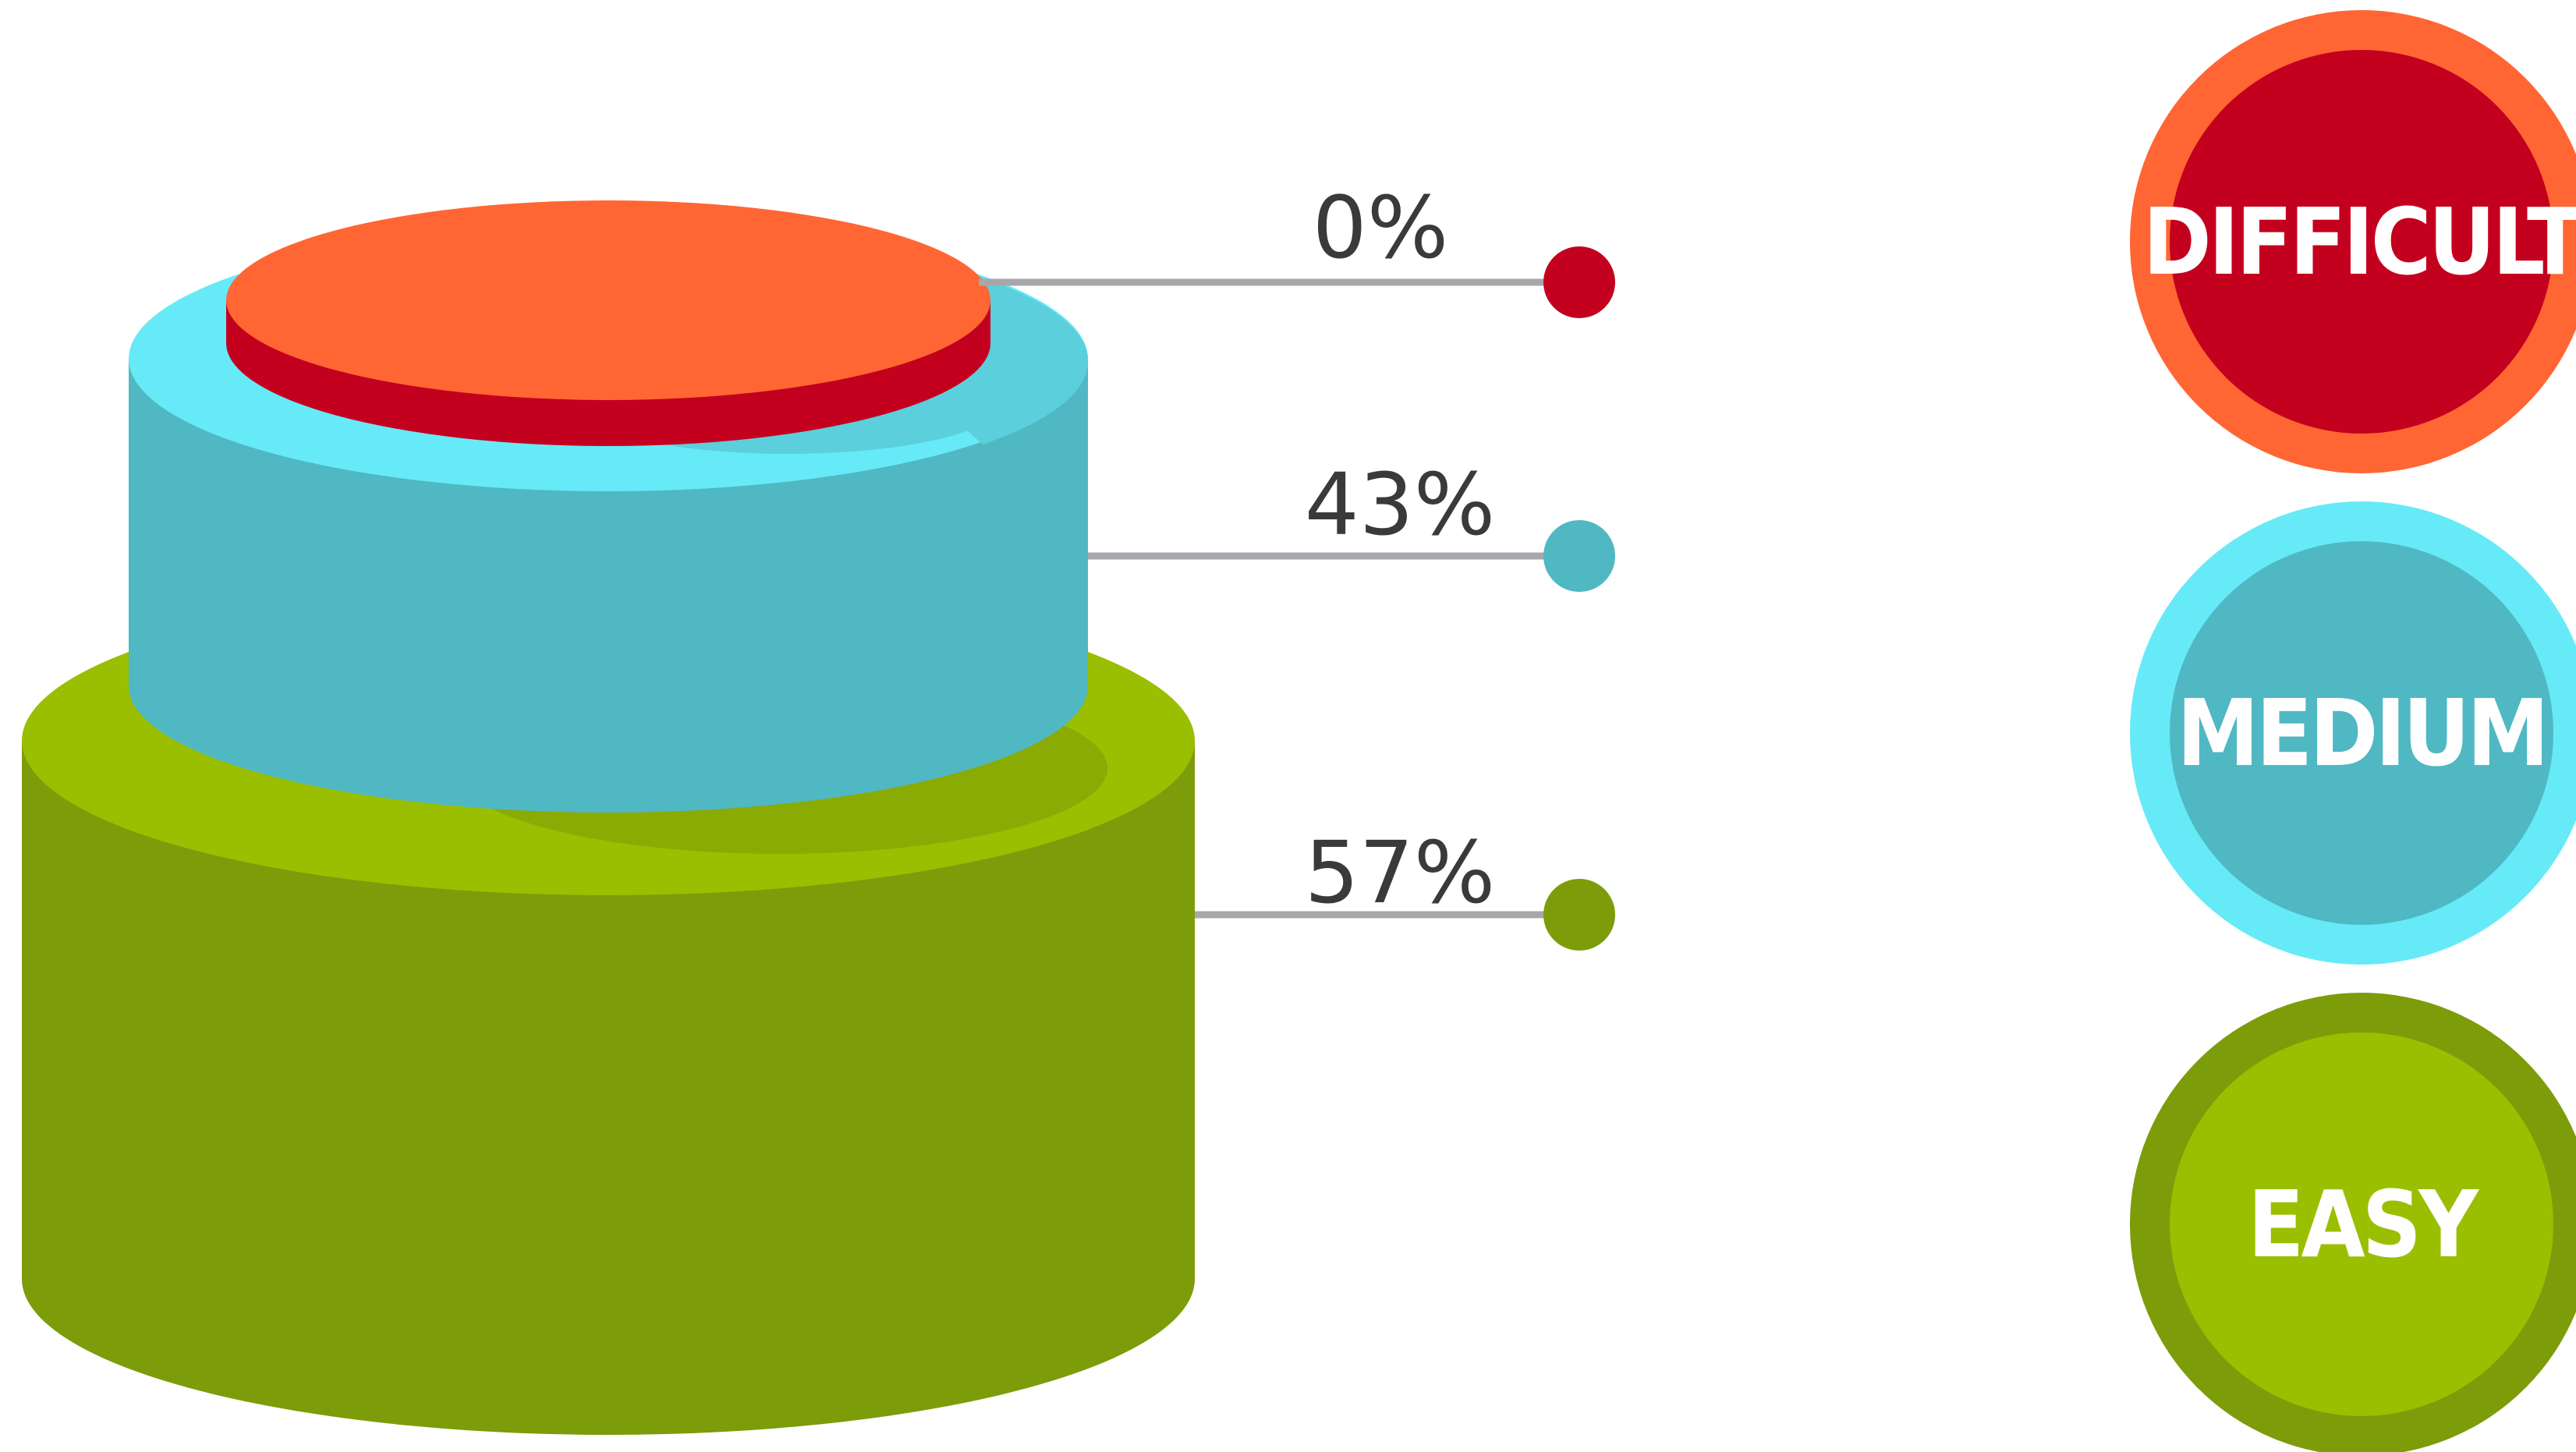 The width and height of the screenshot is (2576, 1452). What do you see at coordinates (1400, 504) in the screenshot?
I see `value-label-medium: 43%` at bounding box center [1400, 504].